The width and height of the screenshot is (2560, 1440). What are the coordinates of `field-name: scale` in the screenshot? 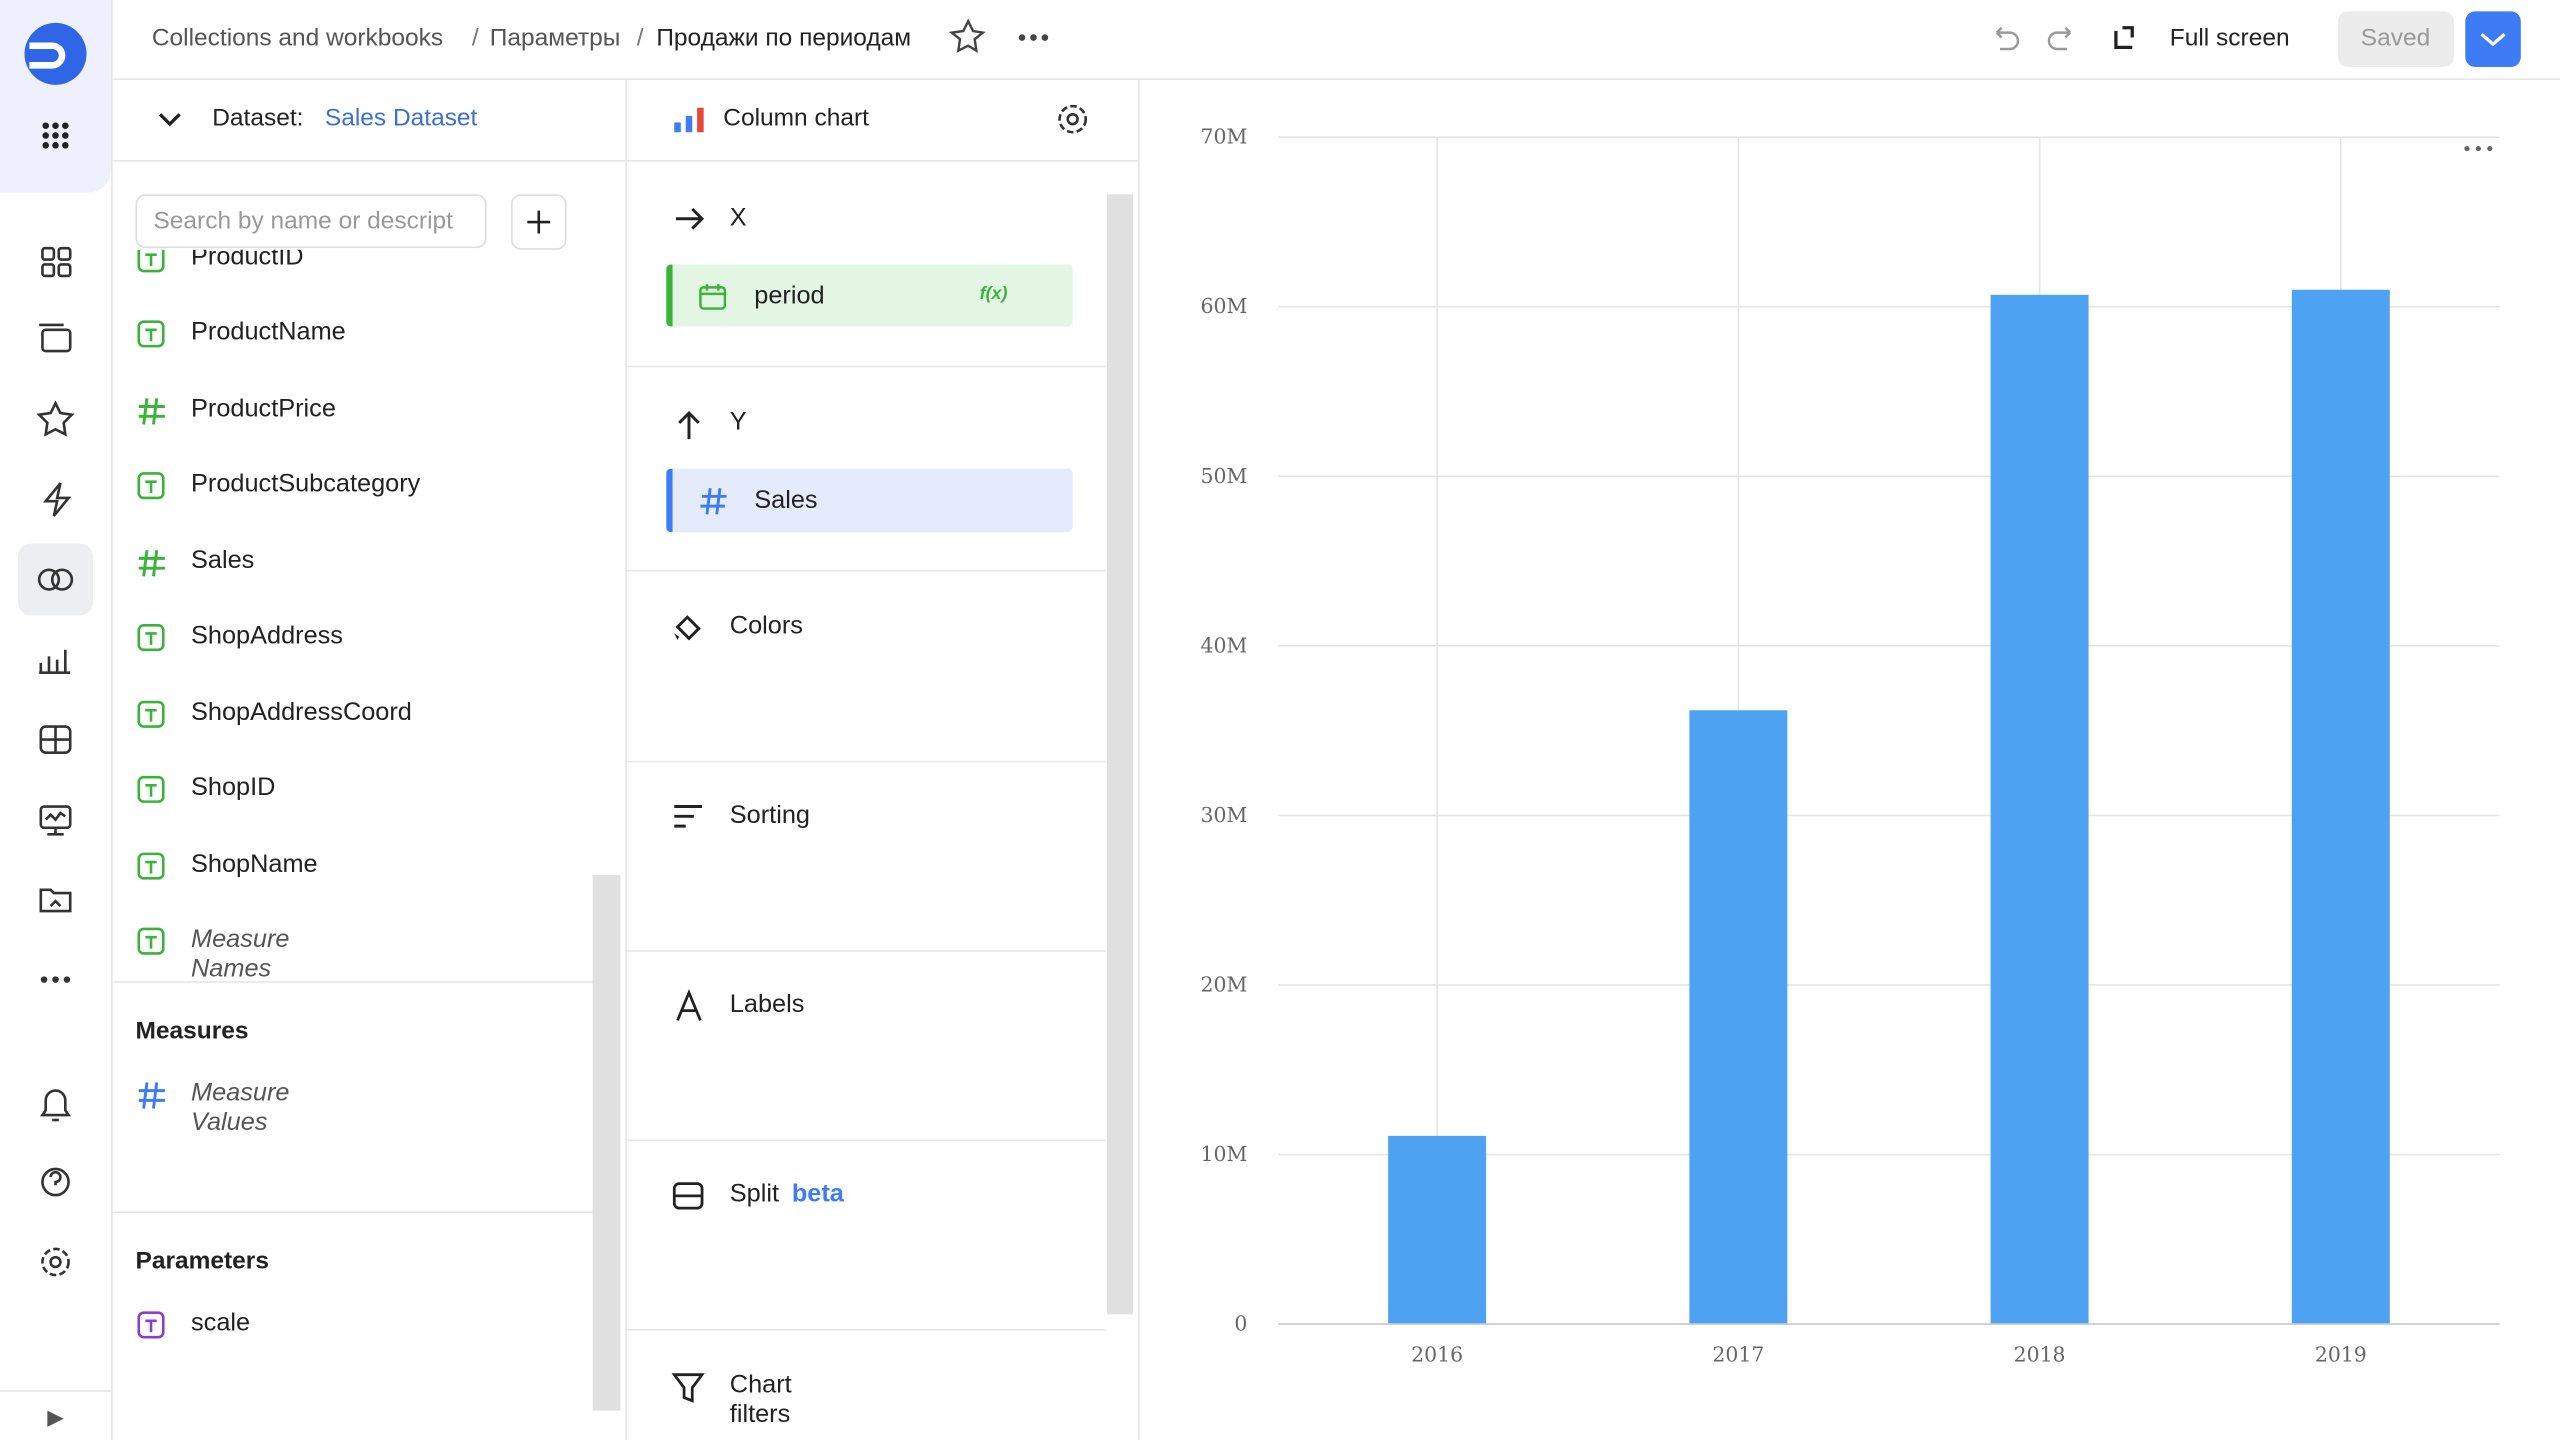 It's located at (221, 1323).